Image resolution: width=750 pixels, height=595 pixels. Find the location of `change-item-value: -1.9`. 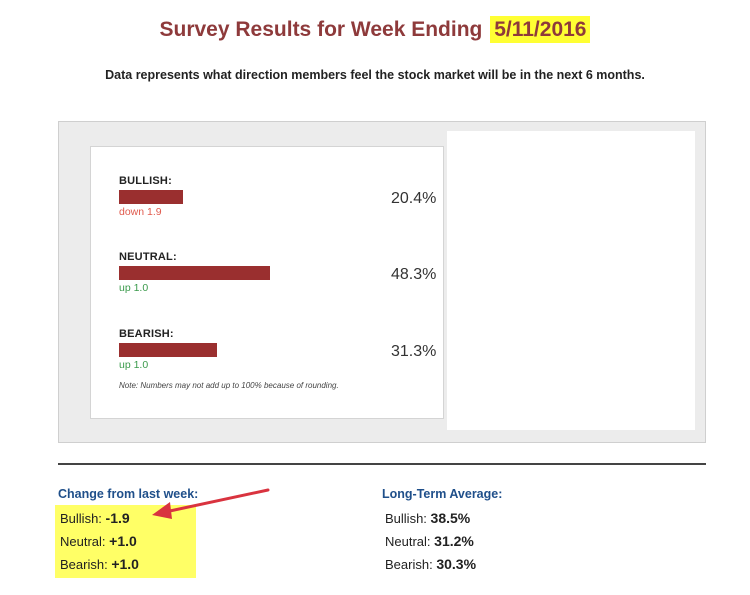

change-item-value: -1.9 is located at coordinates (117, 518).